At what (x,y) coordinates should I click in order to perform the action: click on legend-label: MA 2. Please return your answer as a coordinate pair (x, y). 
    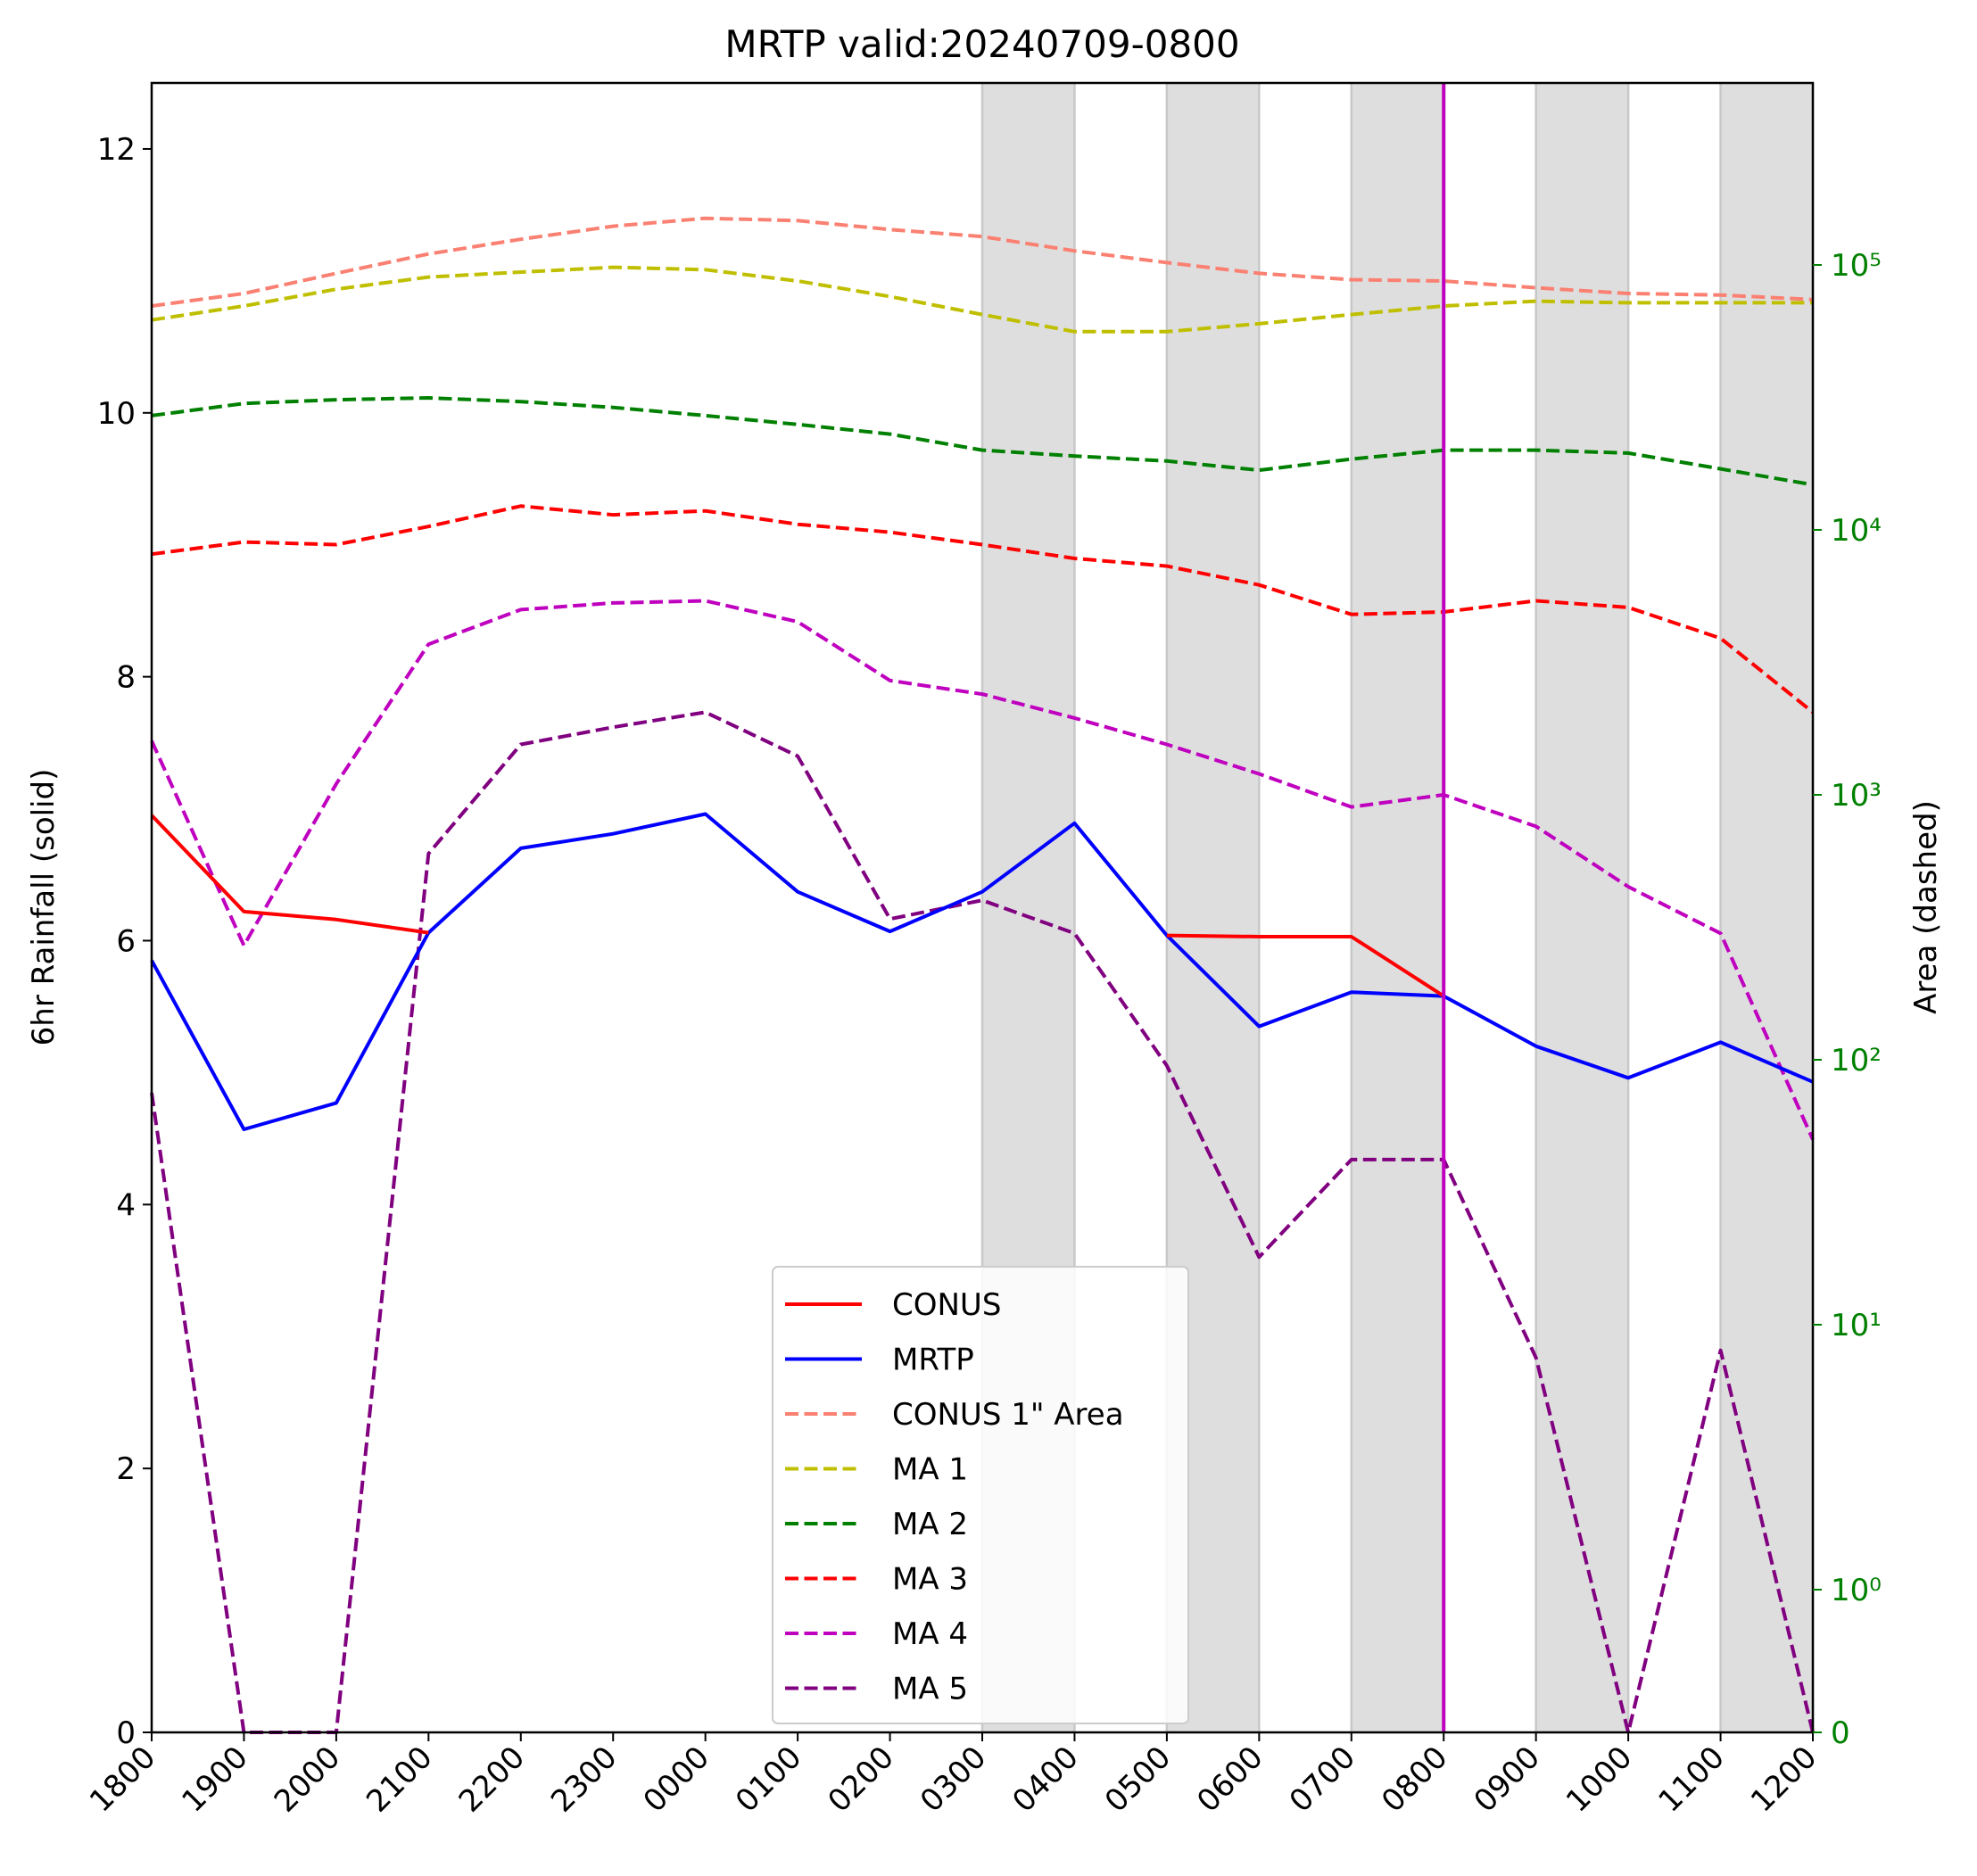
    Looking at the image, I should click on (930, 1525).